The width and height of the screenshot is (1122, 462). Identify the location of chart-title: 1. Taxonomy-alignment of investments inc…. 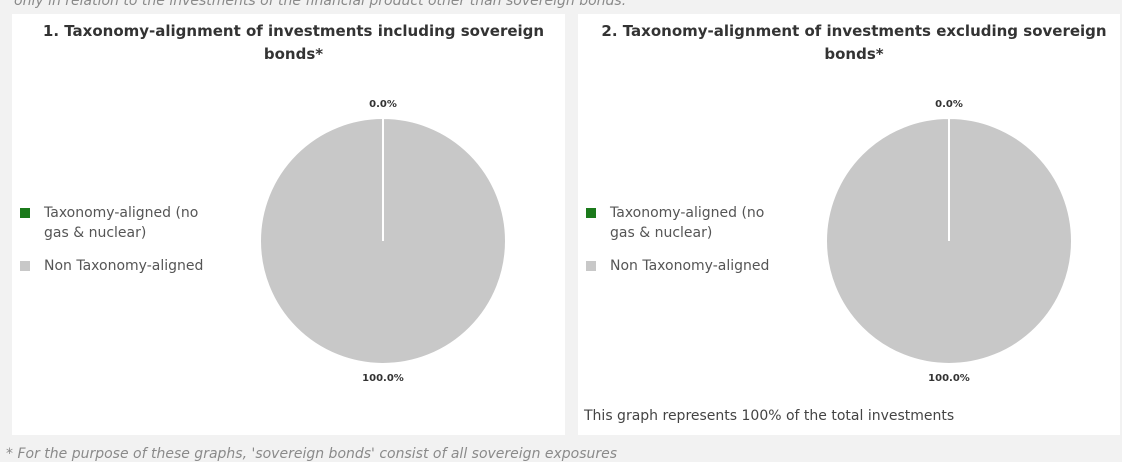
(293, 42).